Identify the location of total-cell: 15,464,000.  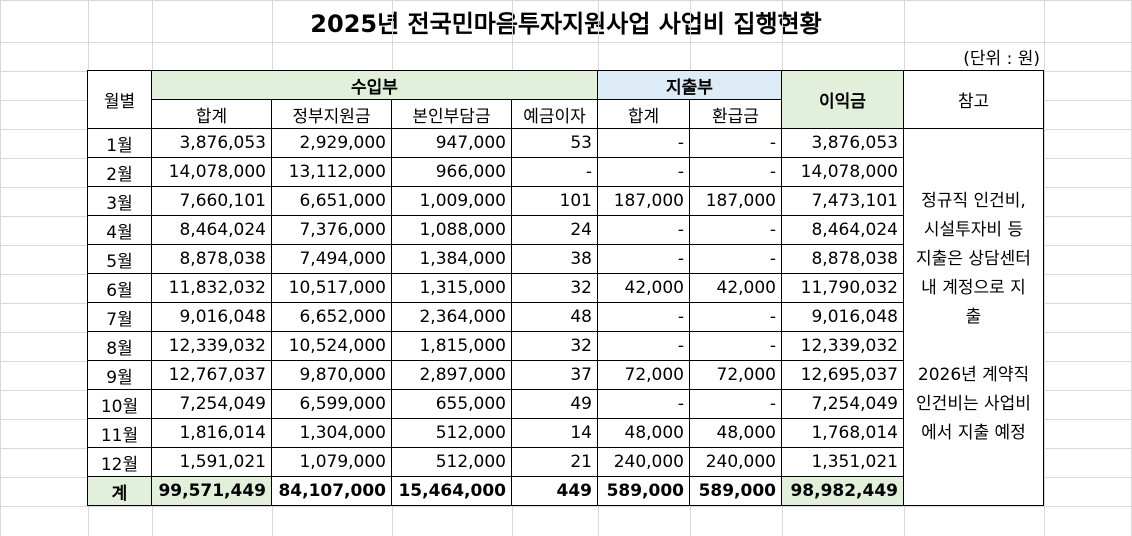
(451, 491).